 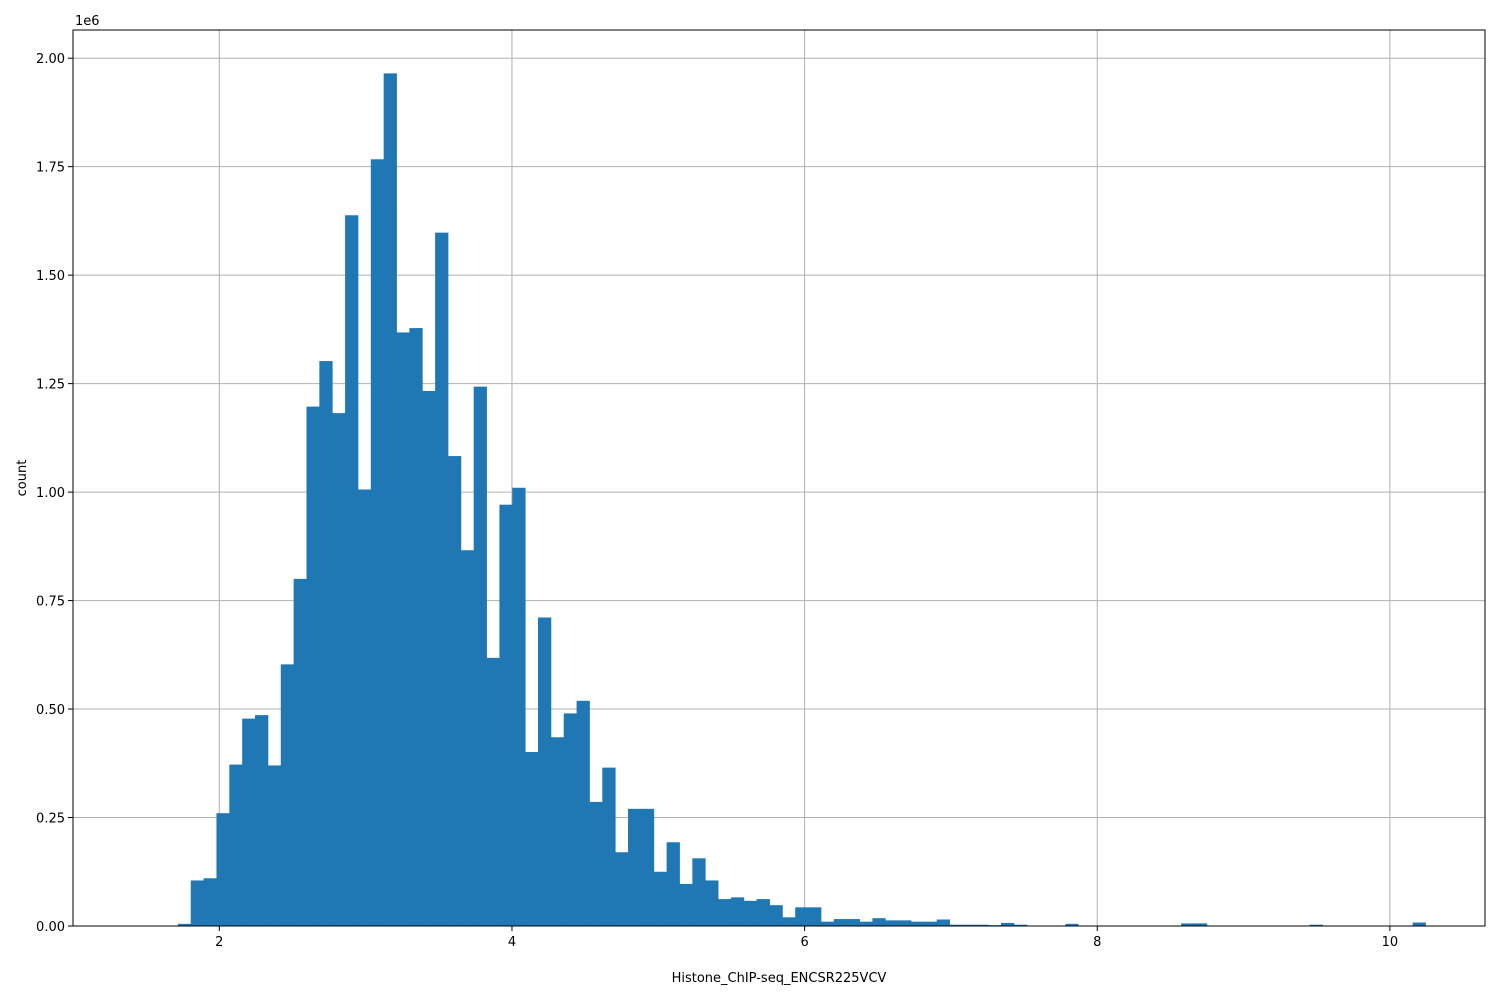 I want to click on y-tick-label: 1.75, so click(x=50, y=168).